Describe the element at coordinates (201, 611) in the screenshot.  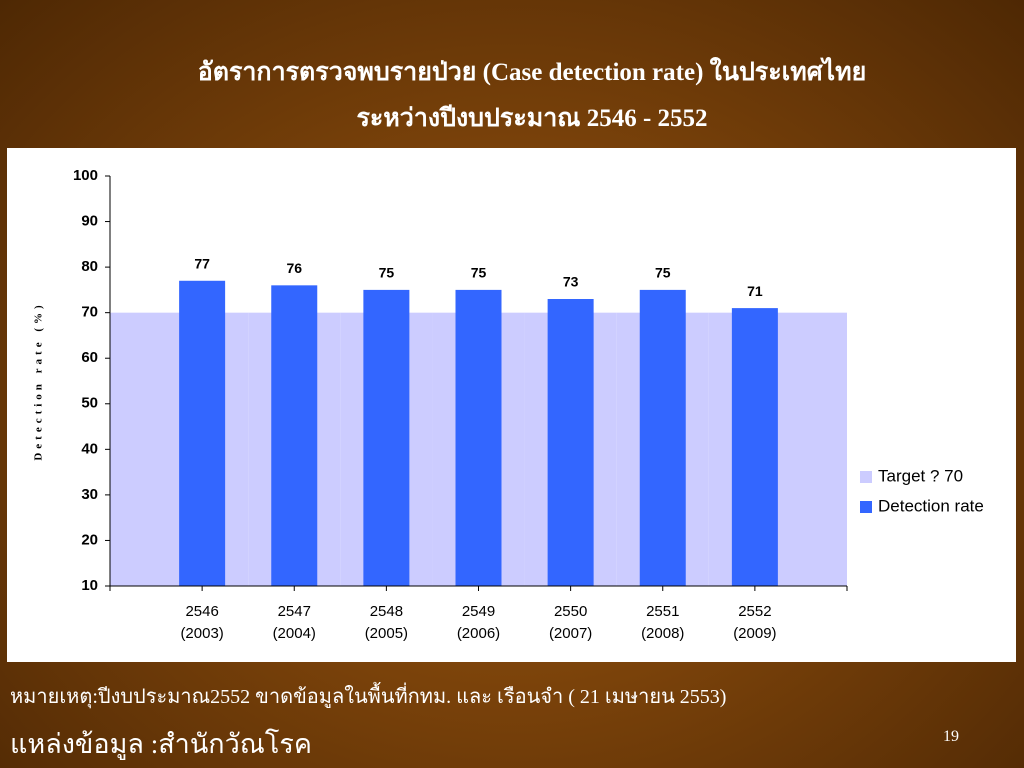
I see `x-tick-label-line: 2546` at that location.